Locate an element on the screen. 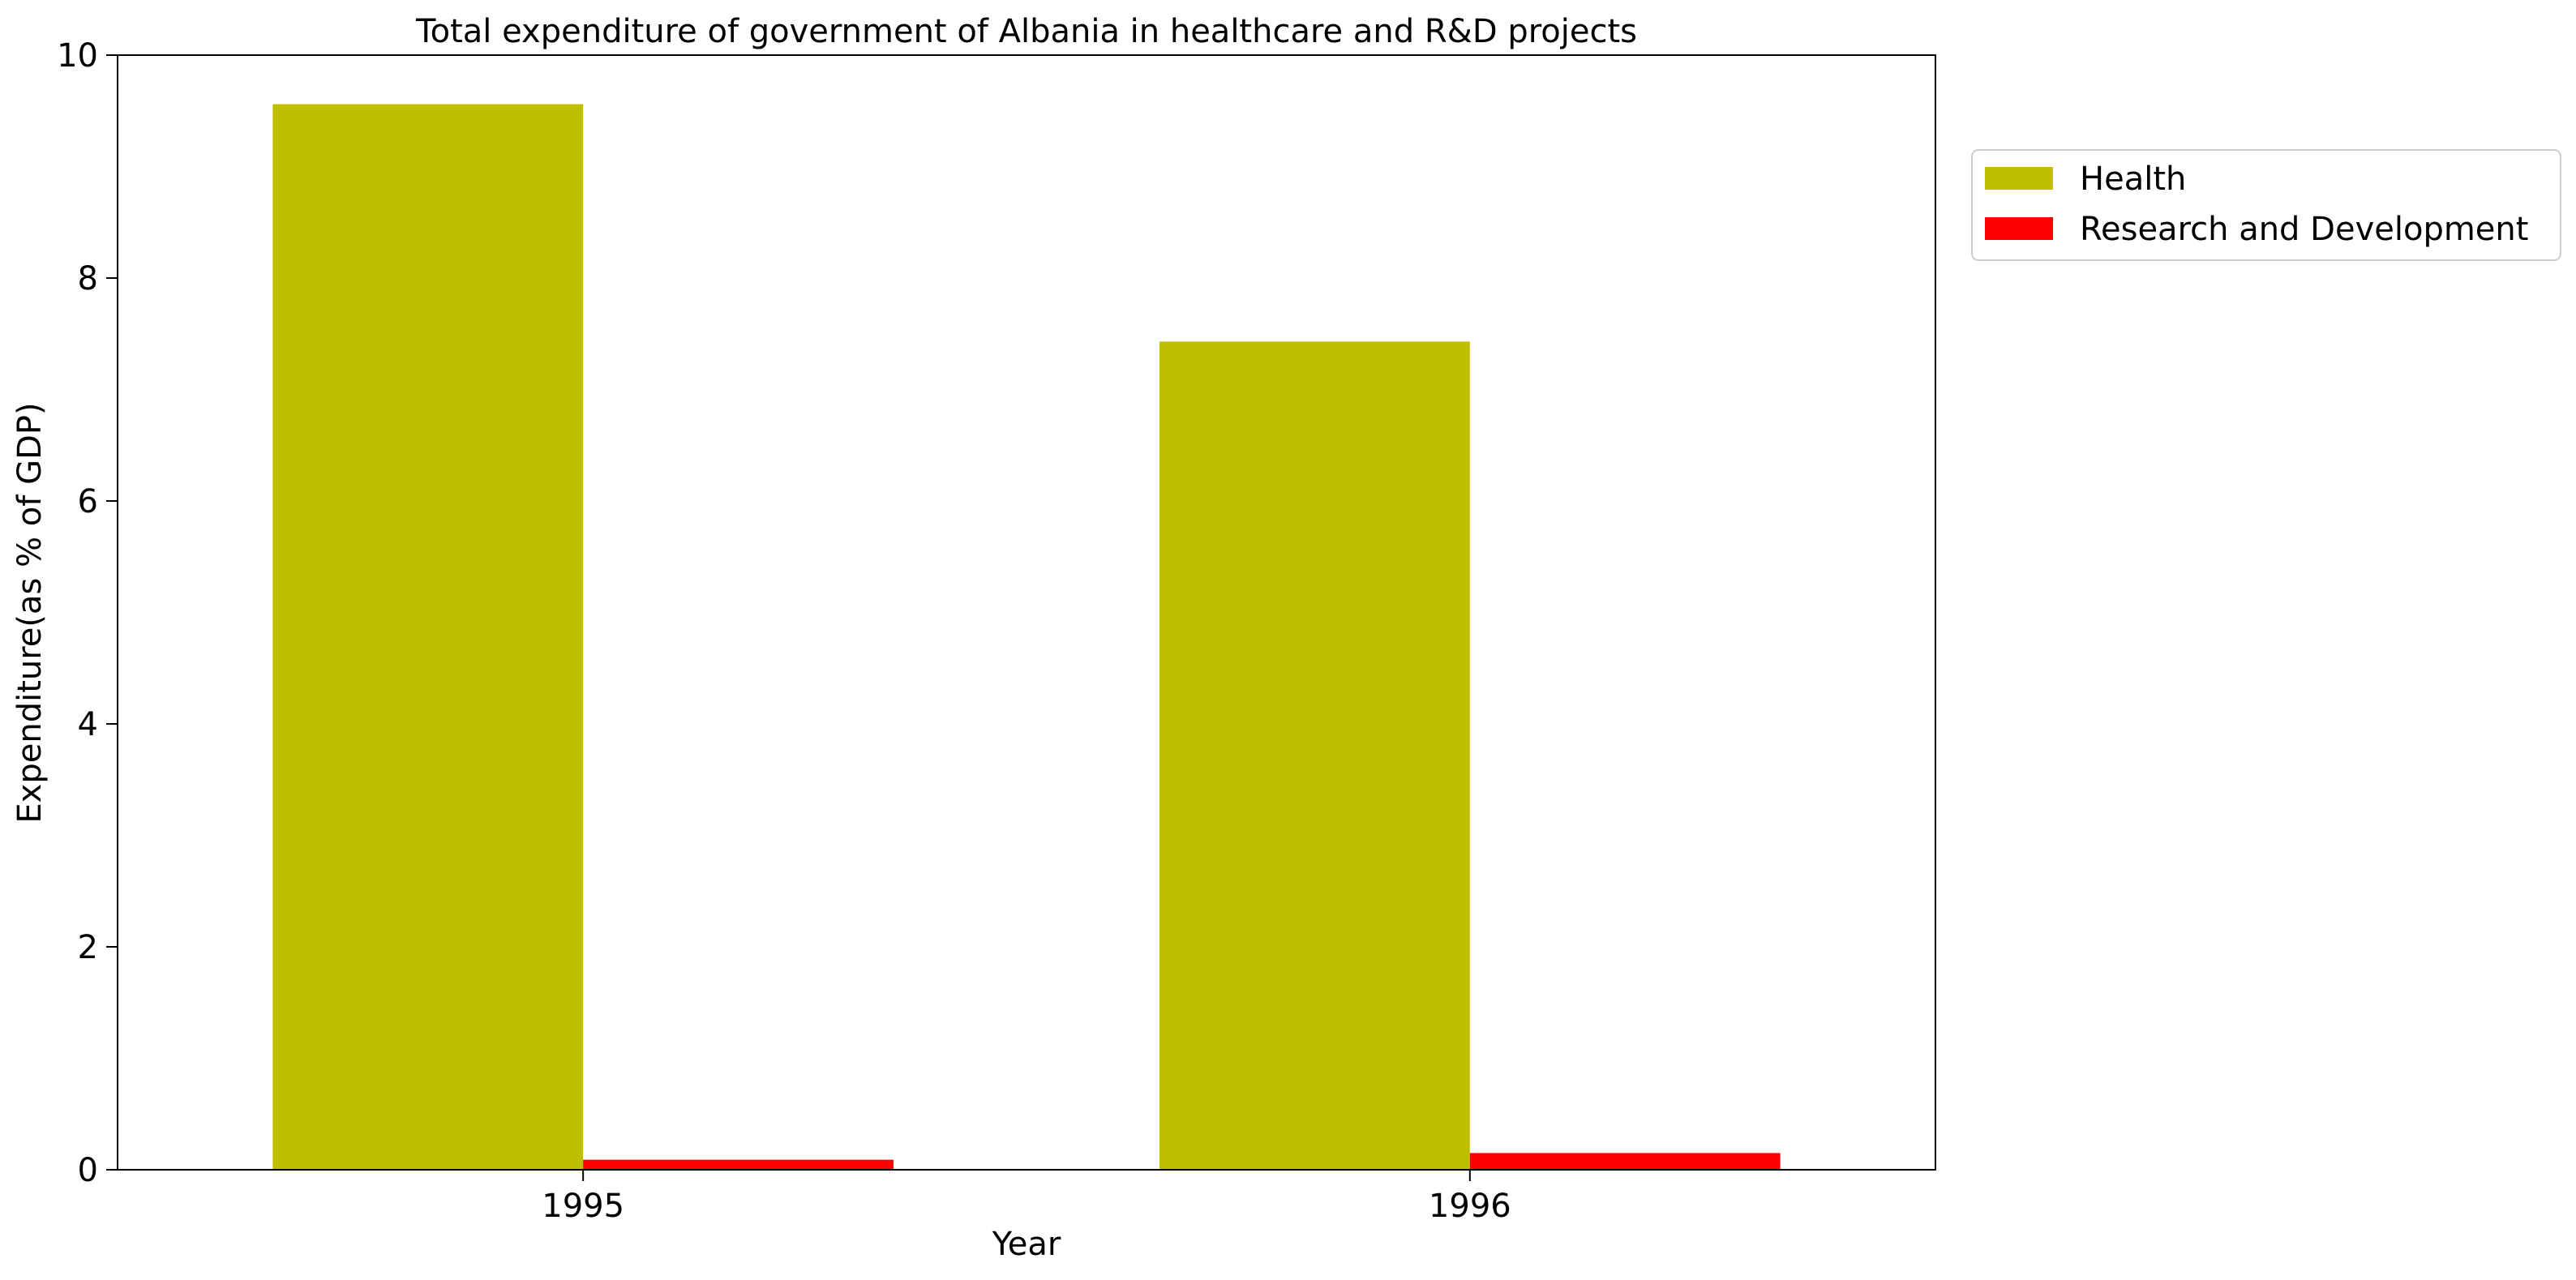  legend-swatch-health is located at coordinates (2019, 179).